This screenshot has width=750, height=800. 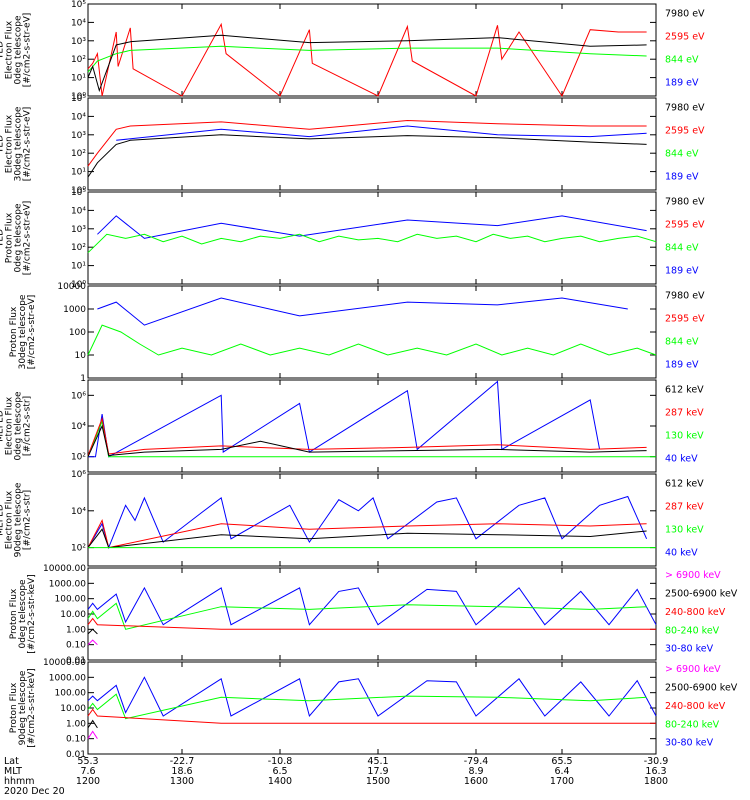 I want to click on y-axis-label: TED, so click(x=3, y=238).